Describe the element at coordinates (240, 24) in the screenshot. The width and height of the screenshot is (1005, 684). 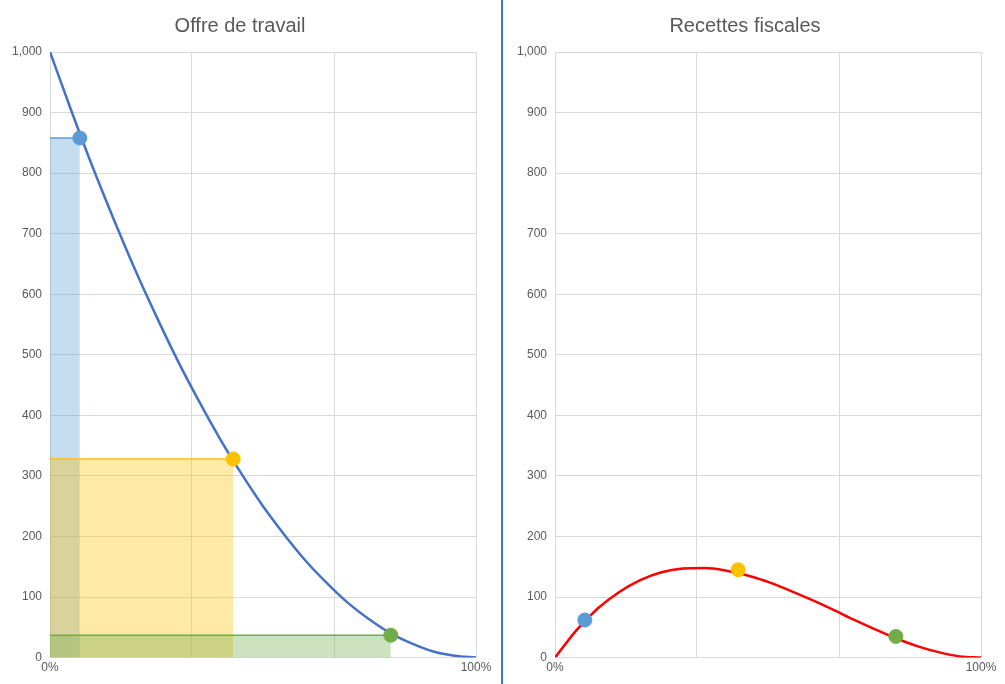
I see `chart-title: Offre de travail` at that location.